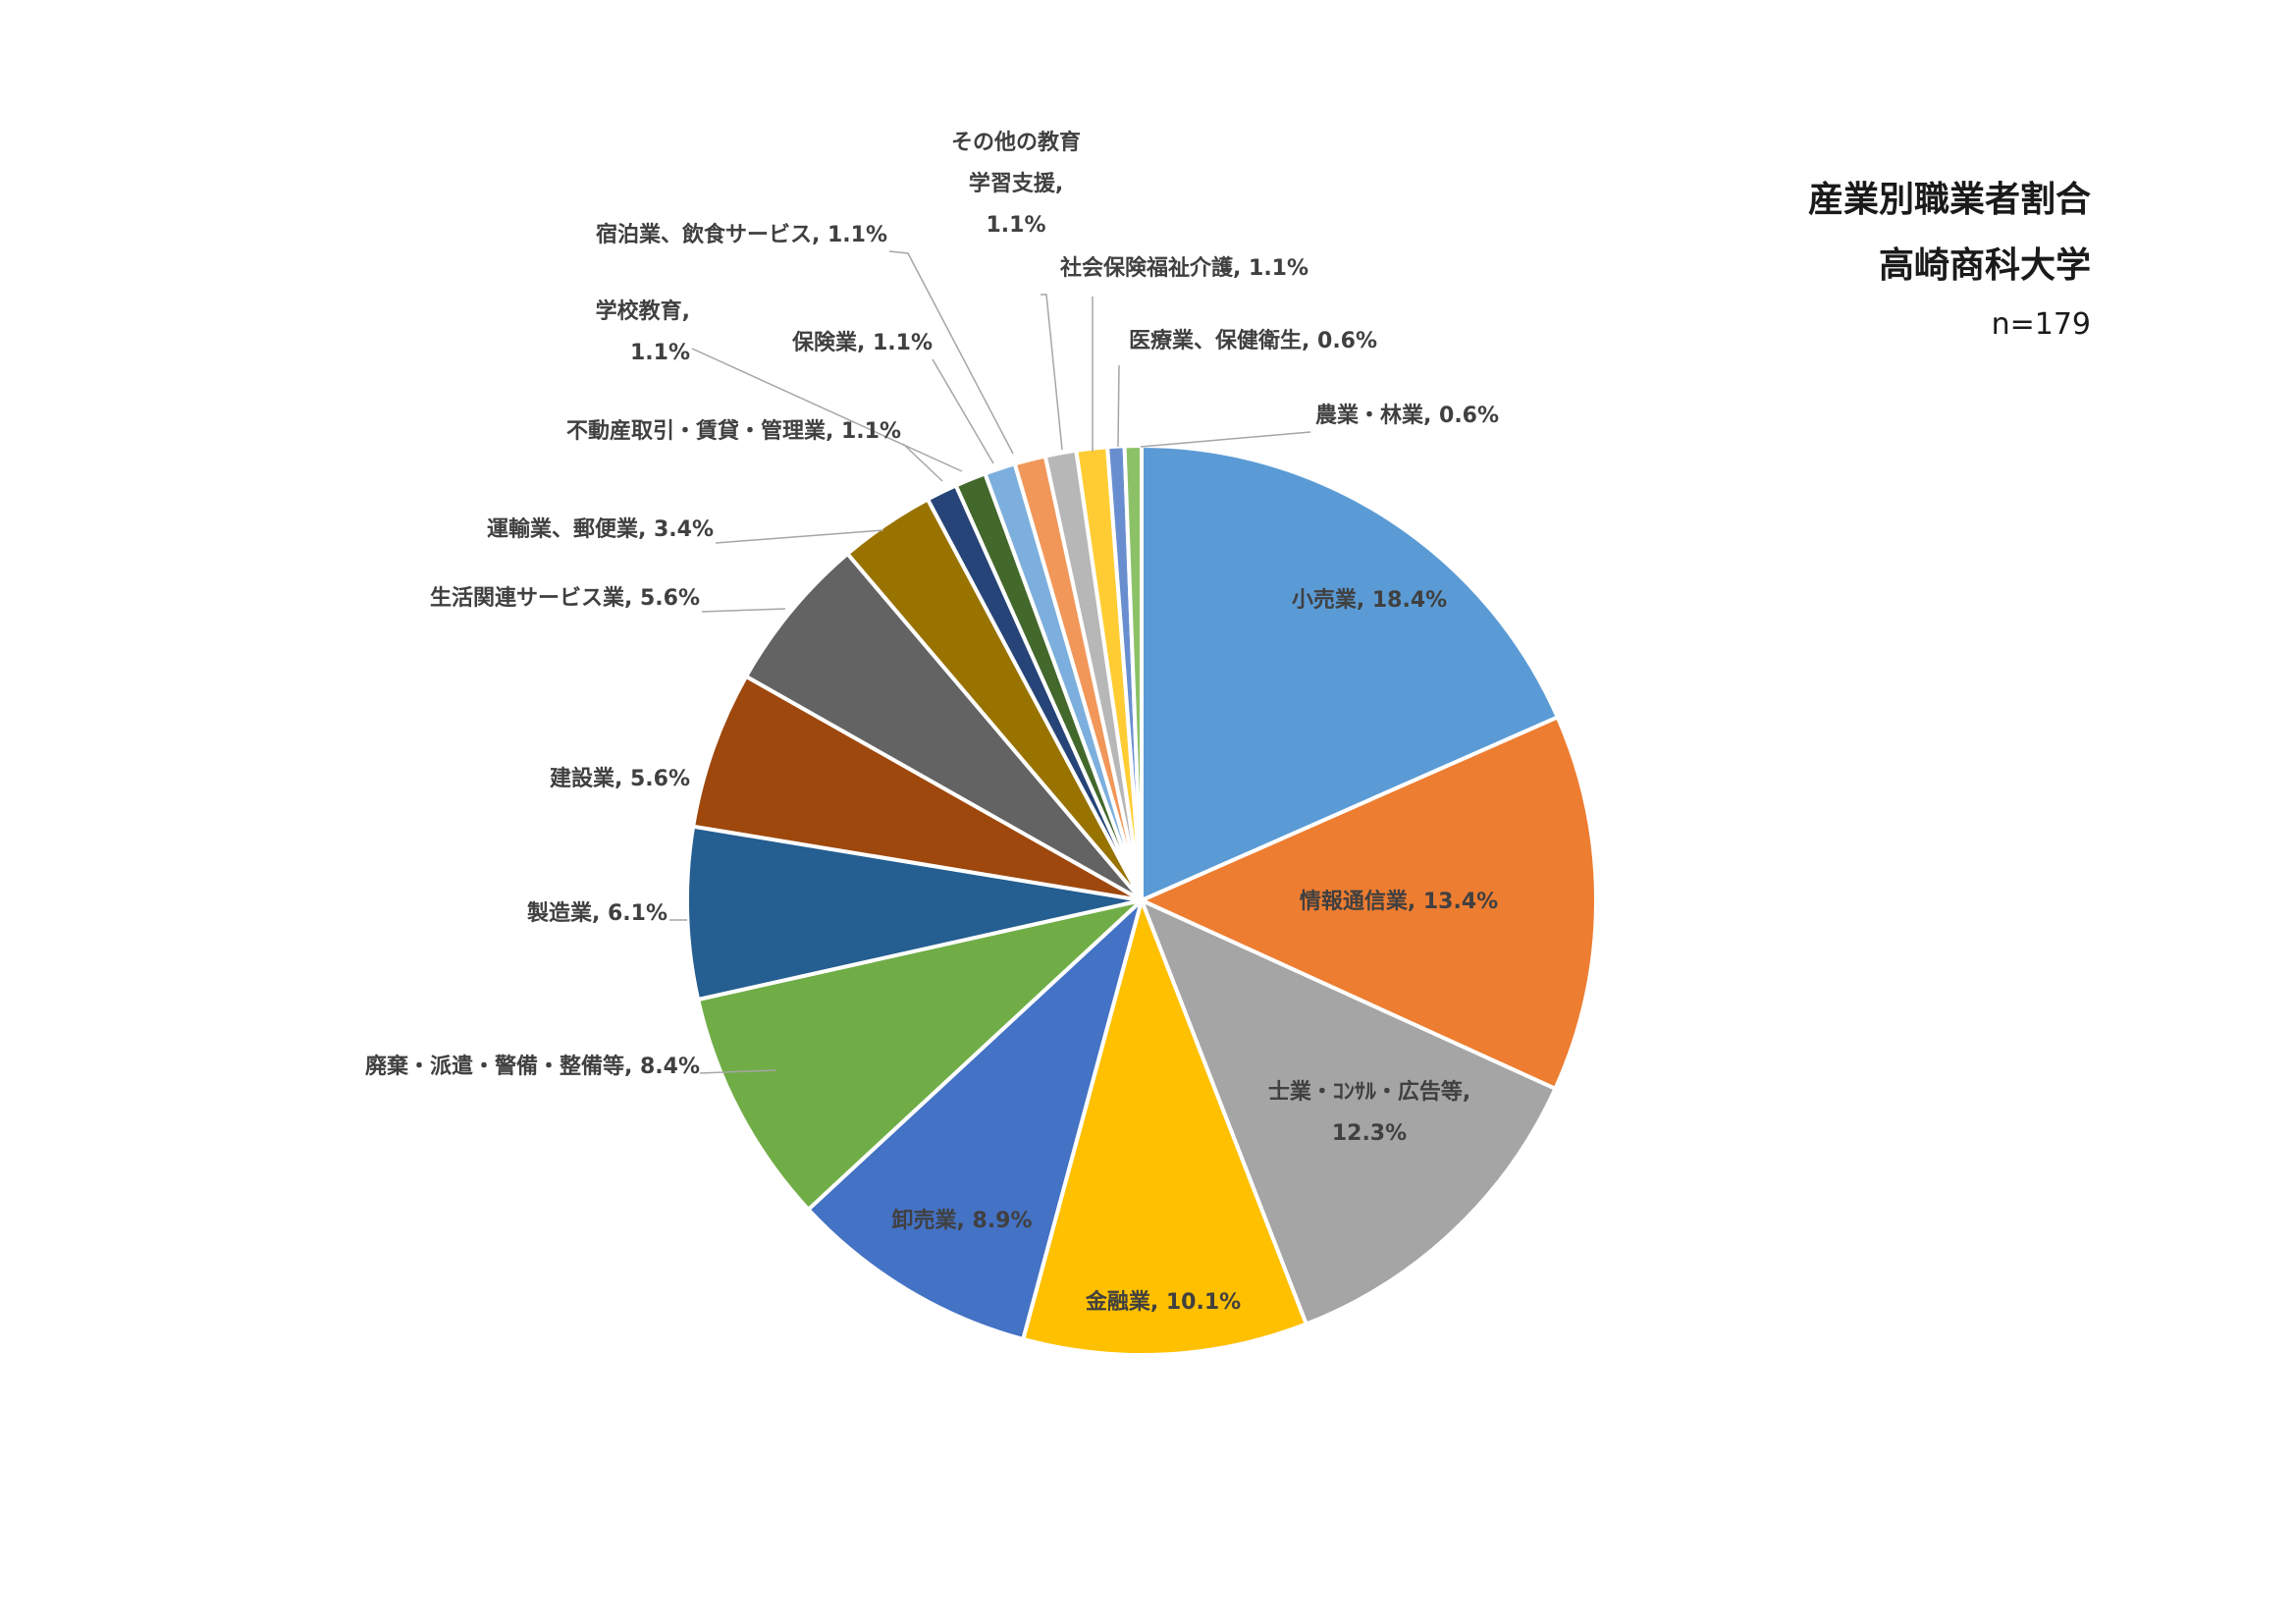 This screenshot has width=2296, height=1624. What do you see at coordinates (734, 431) in the screenshot?
I see `slice-label: 不動産取引・賃貸・管理業, 1.1%` at bounding box center [734, 431].